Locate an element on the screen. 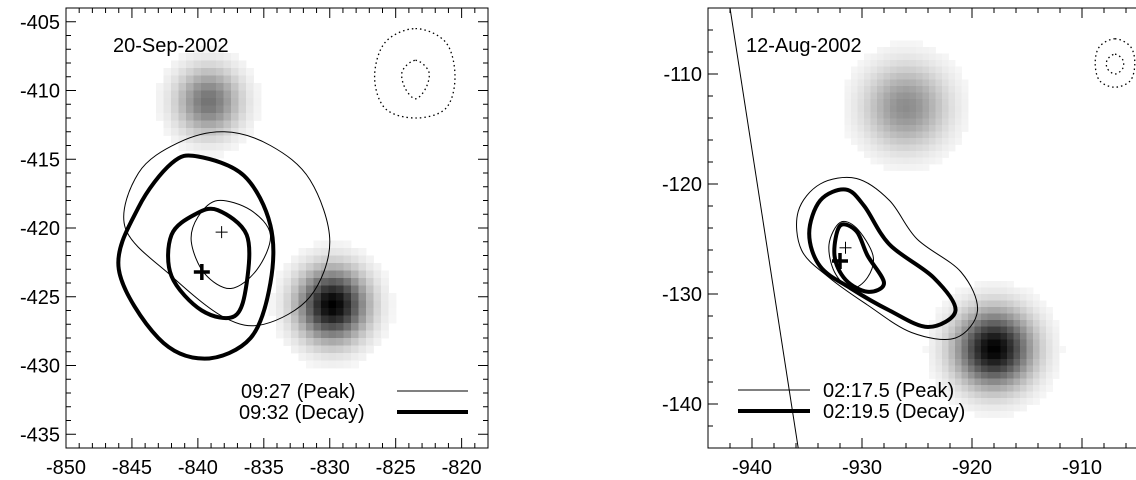 This screenshot has width=1136, height=480. source-image-layer is located at coordinates (276, 207).